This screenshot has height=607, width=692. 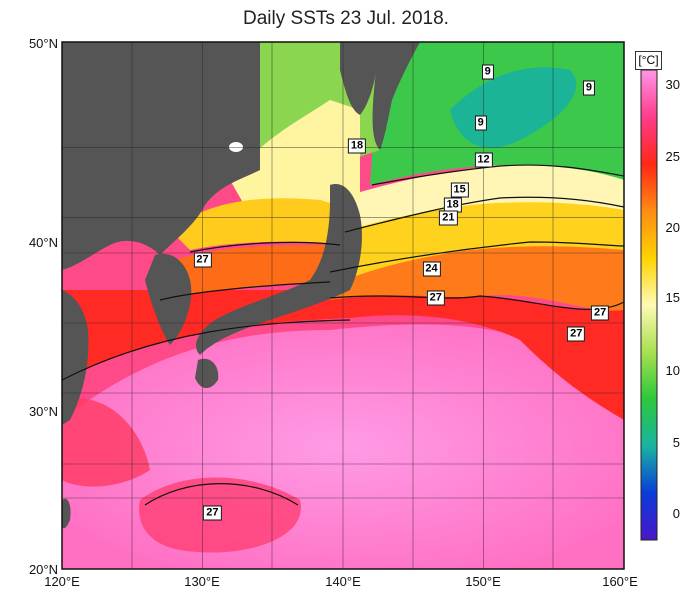 I want to click on colorbar-unit: [°C], so click(x=648, y=60).